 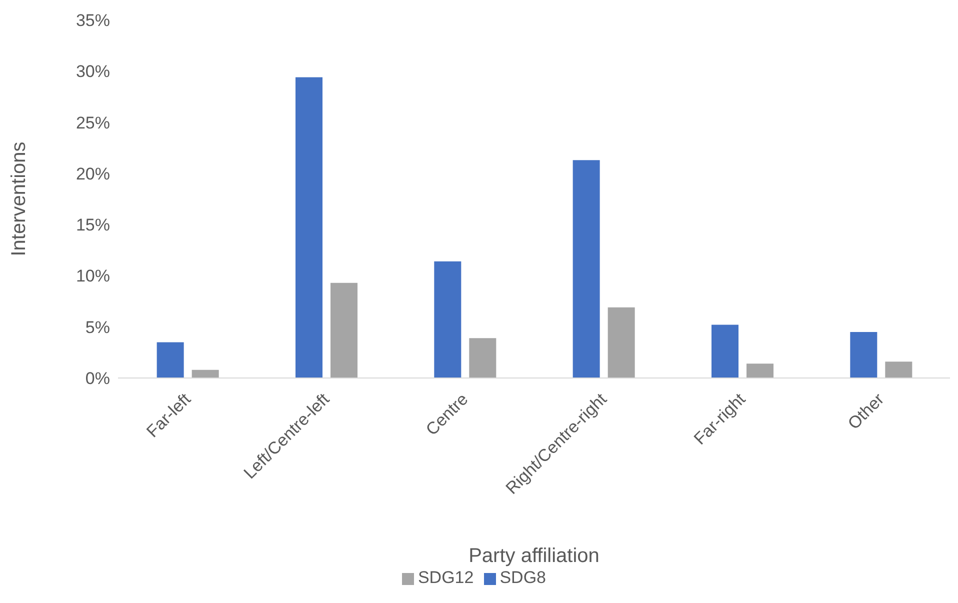 I want to click on y-tick-label: 5%, so click(x=97, y=327).